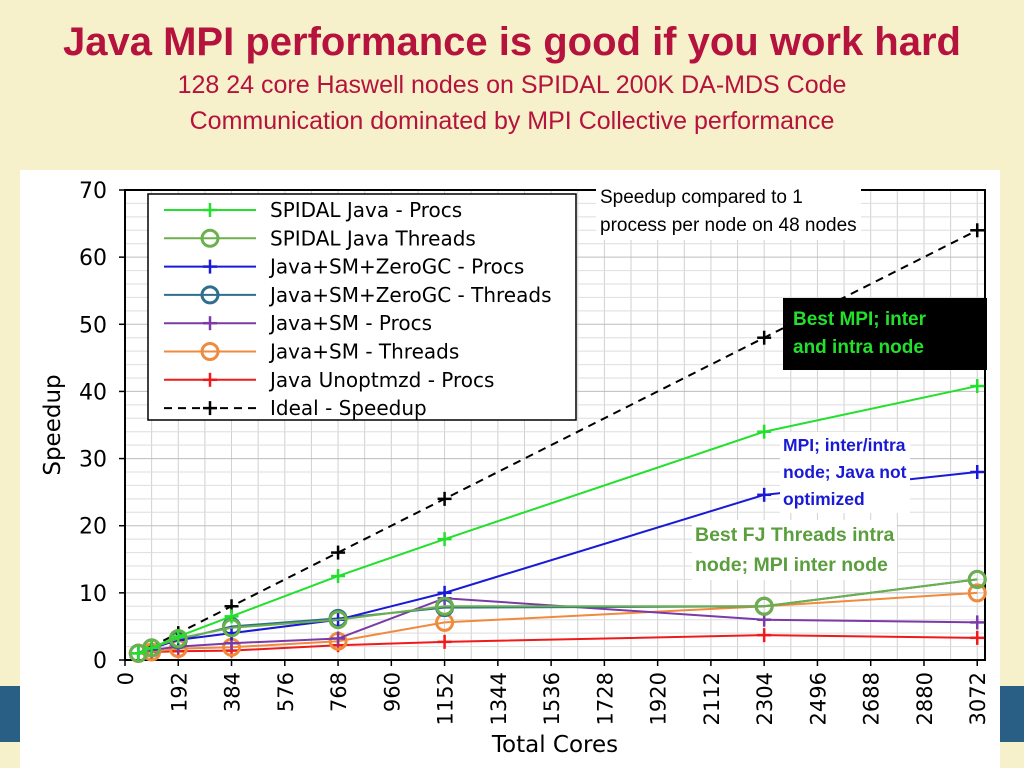  I want to click on annotation-line: Best FJ Threads intra, so click(795, 535).